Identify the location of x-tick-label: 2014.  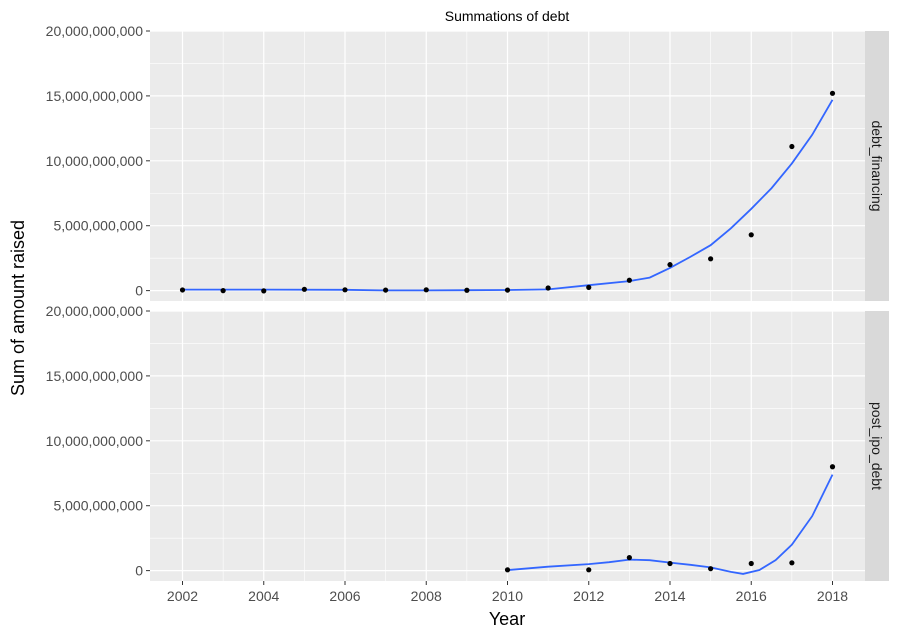
(669, 596).